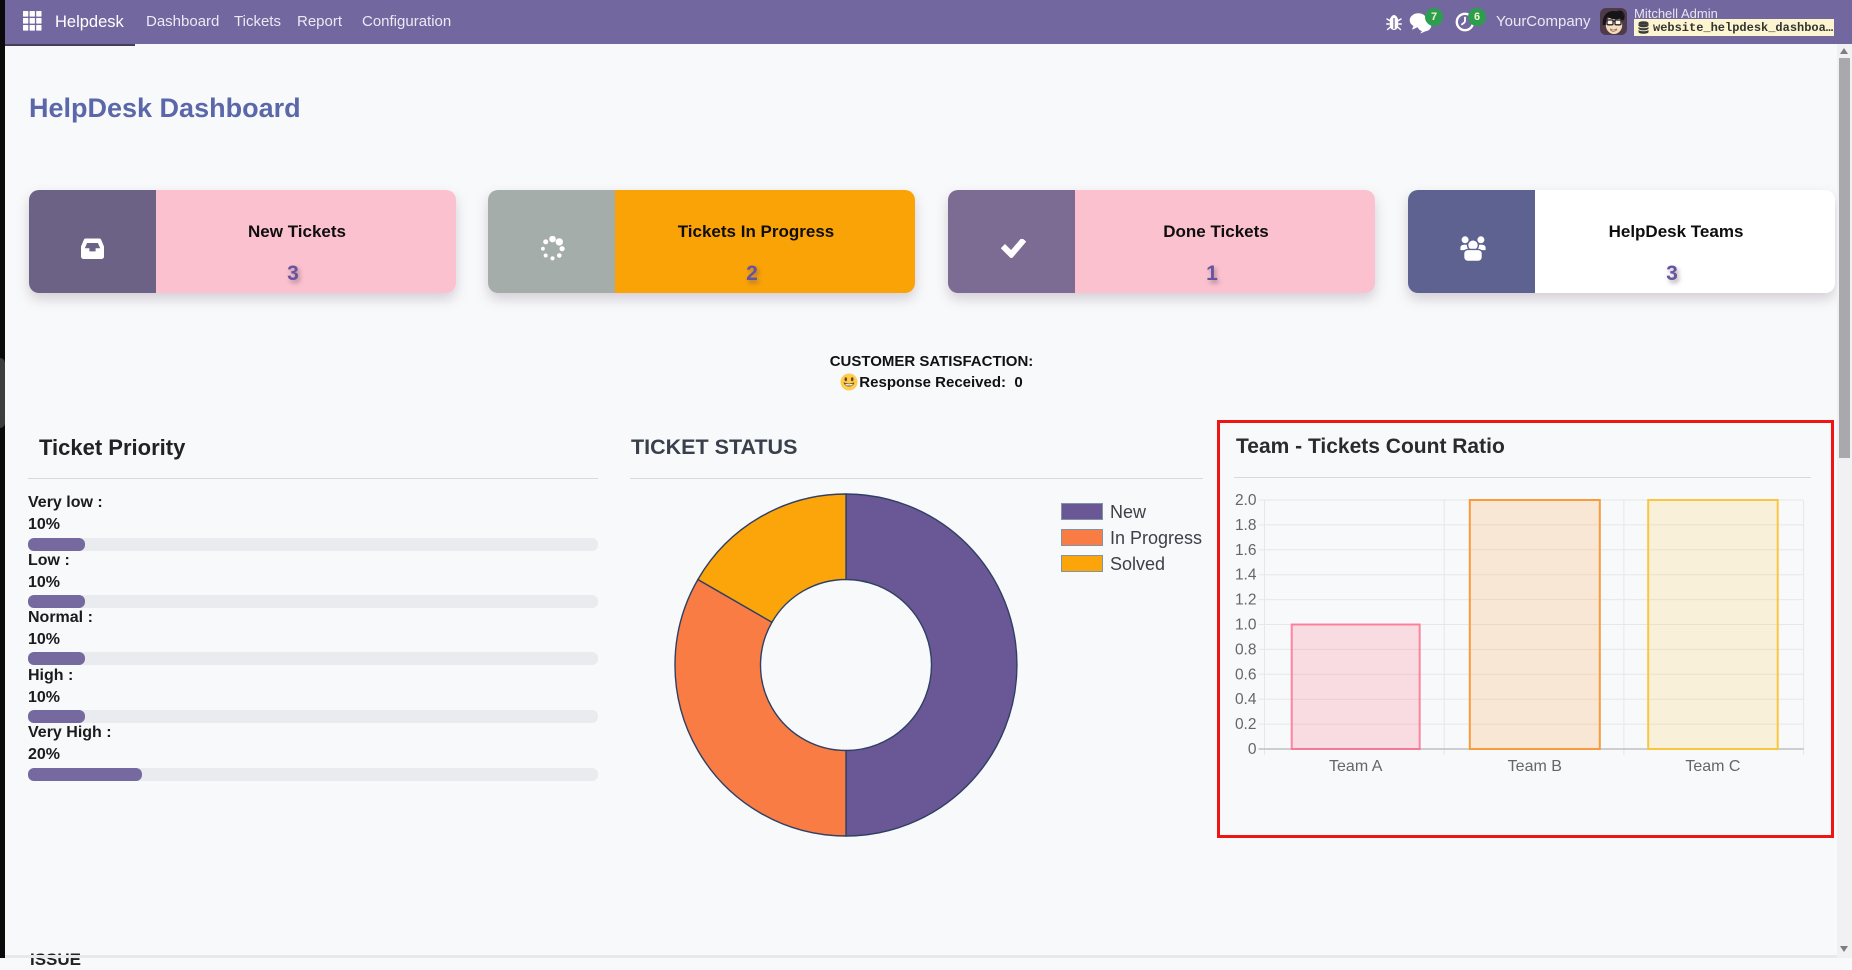 The height and width of the screenshot is (970, 1852). Describe the element at coordinates (1246, 500) in the screenshot. I see `svg-text: 2.0` at that location.